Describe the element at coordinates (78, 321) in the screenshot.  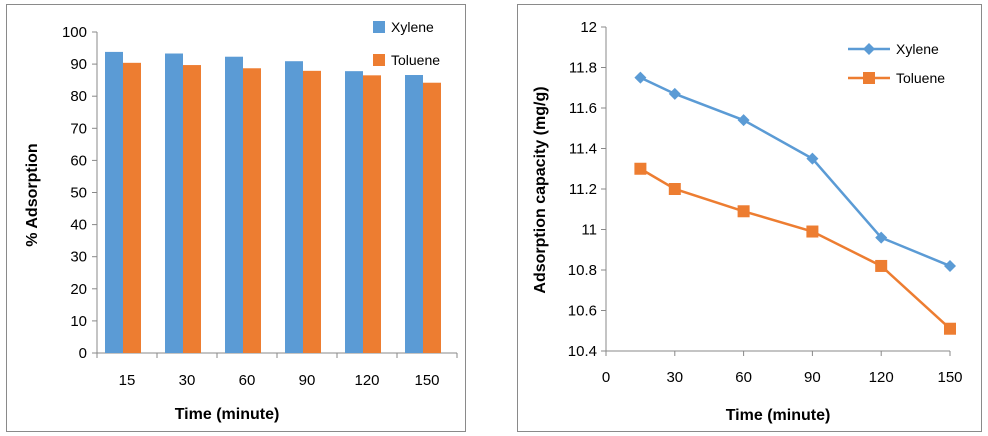
I see `y-tick-label: 10` at that location.